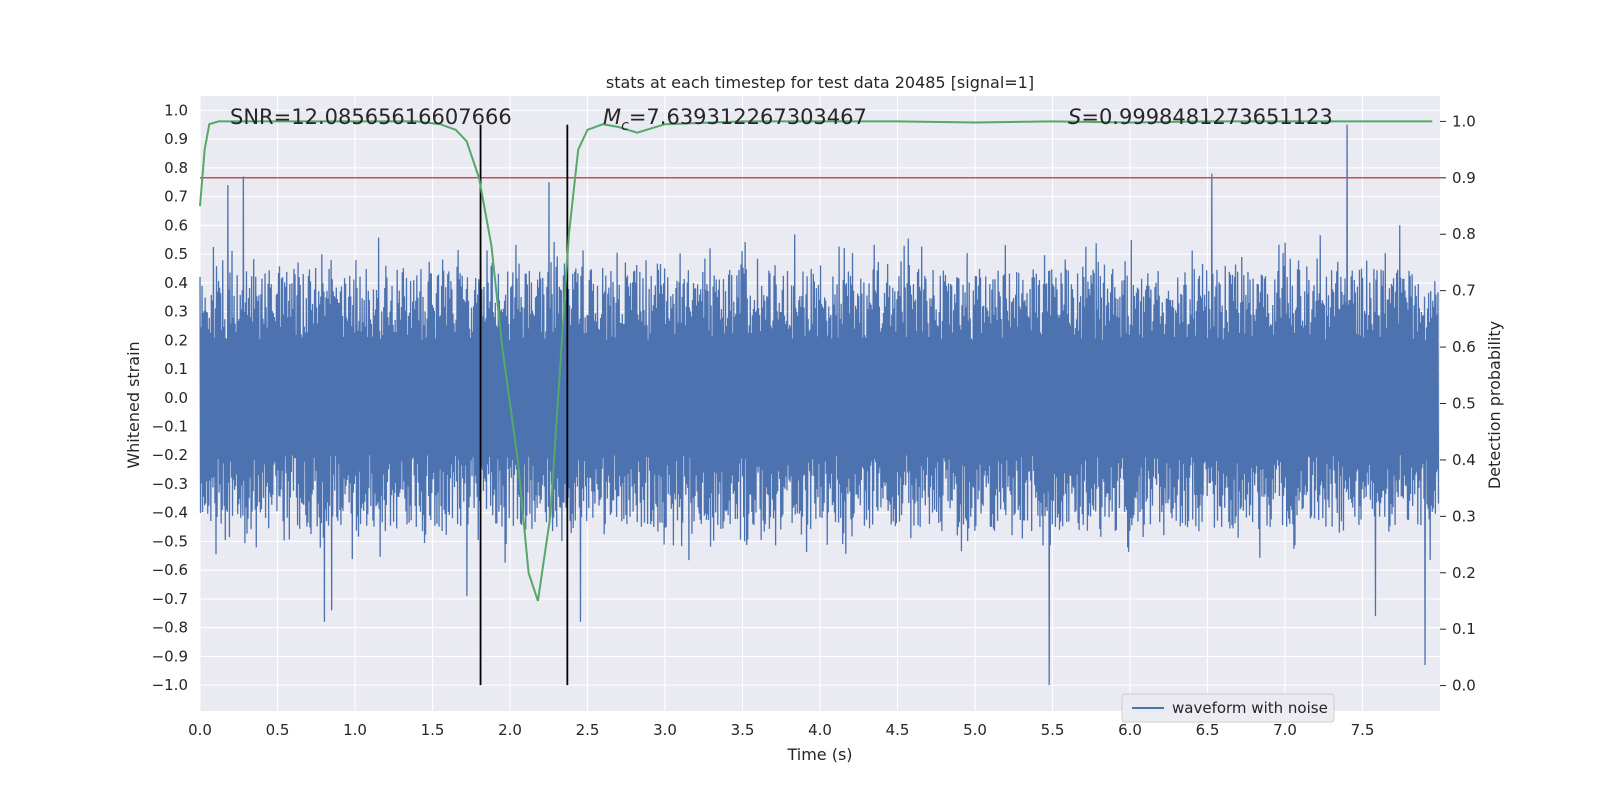 Image resolution: width=1600 pixels, height=800 pixels. Describe the element at coordinates (1494, 405) in the screenshot. I see `y-axis-label-right: Detection probability` at that location.